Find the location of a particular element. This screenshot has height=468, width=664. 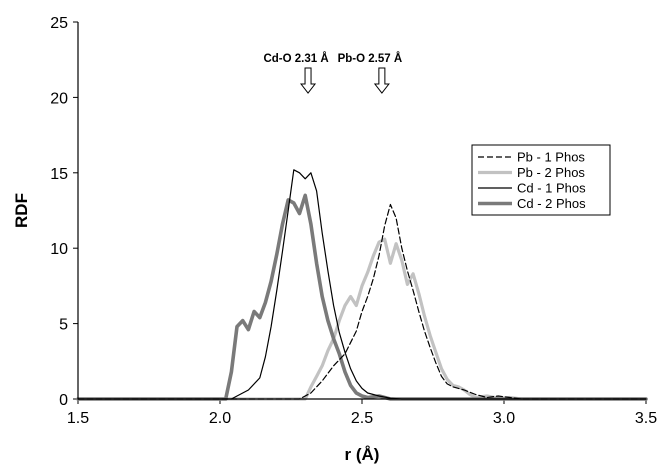

x-axis-title: r (Å) is located at coordinates (362, 454).